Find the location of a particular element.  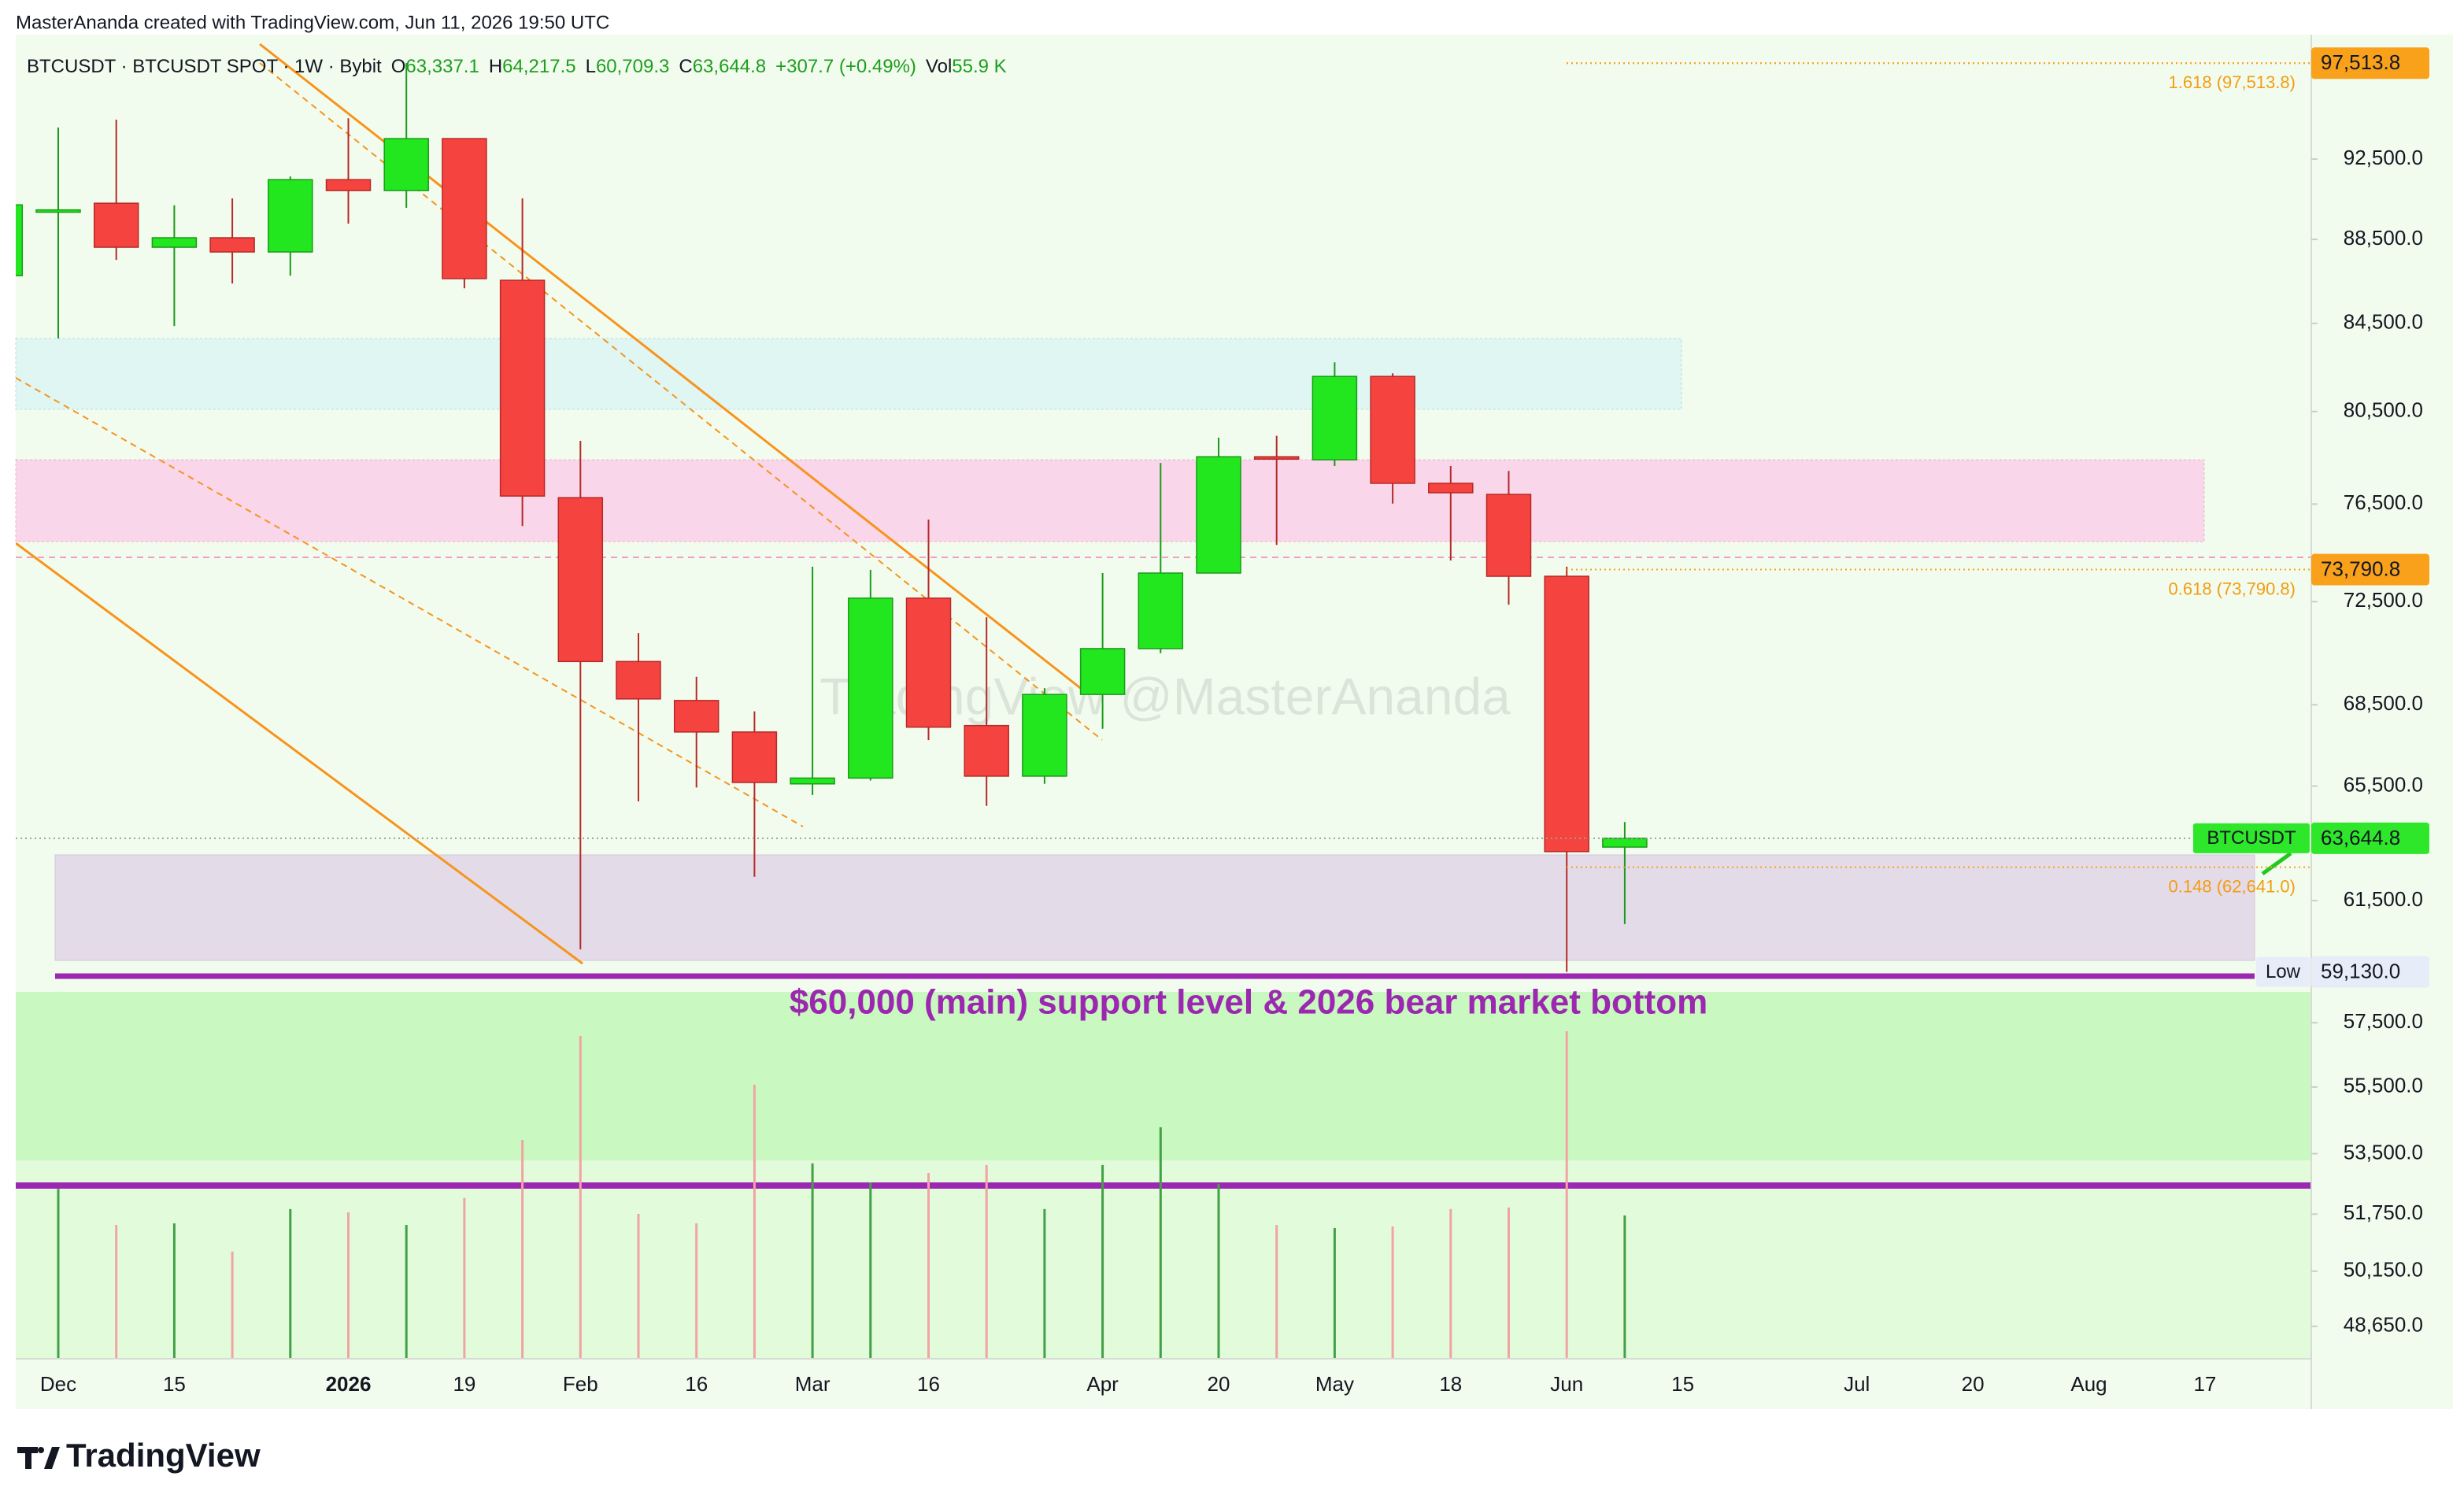

marker-pointer is located at coordinates (2276, 864).